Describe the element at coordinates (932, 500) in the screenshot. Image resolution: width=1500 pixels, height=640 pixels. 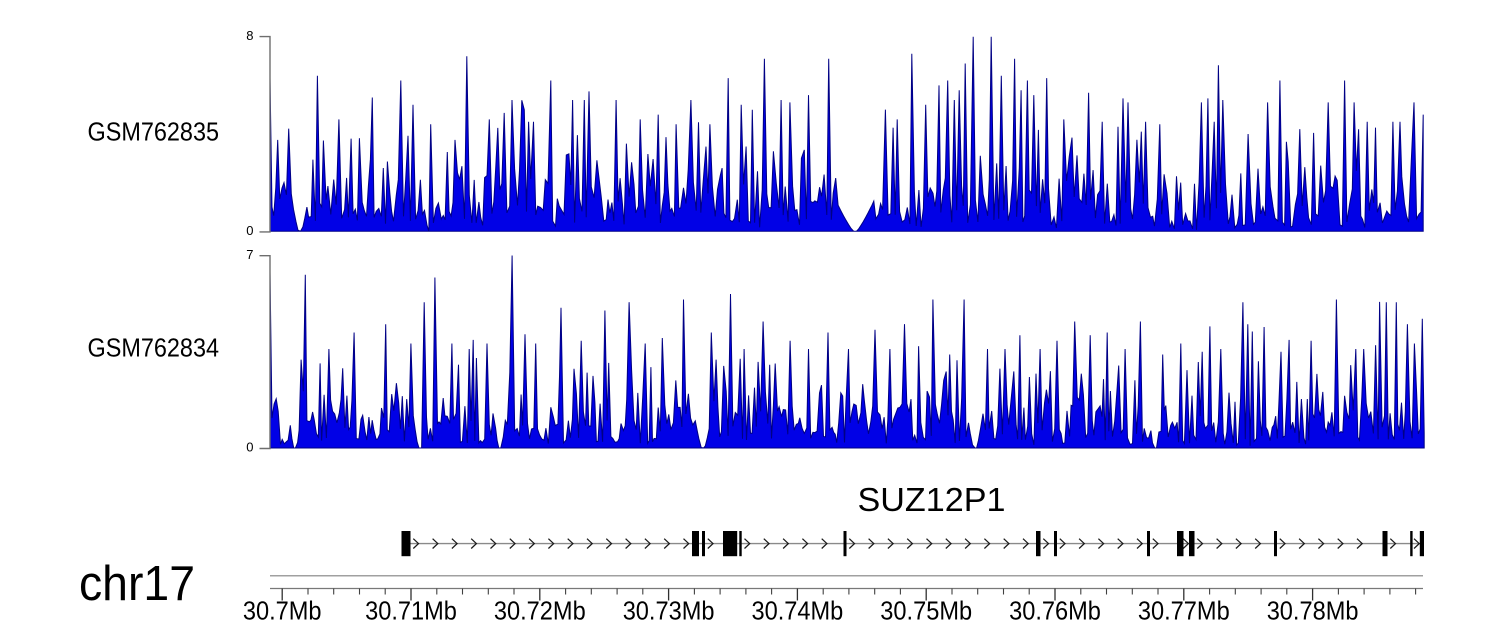
I see `svg-text: SUZ12P1` at that location.